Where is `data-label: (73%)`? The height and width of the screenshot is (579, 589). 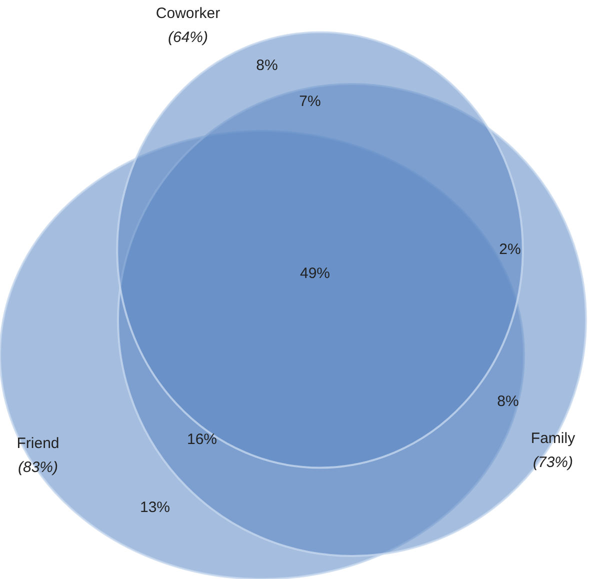
data-label: (73%) is located at coordinates (553, 462).